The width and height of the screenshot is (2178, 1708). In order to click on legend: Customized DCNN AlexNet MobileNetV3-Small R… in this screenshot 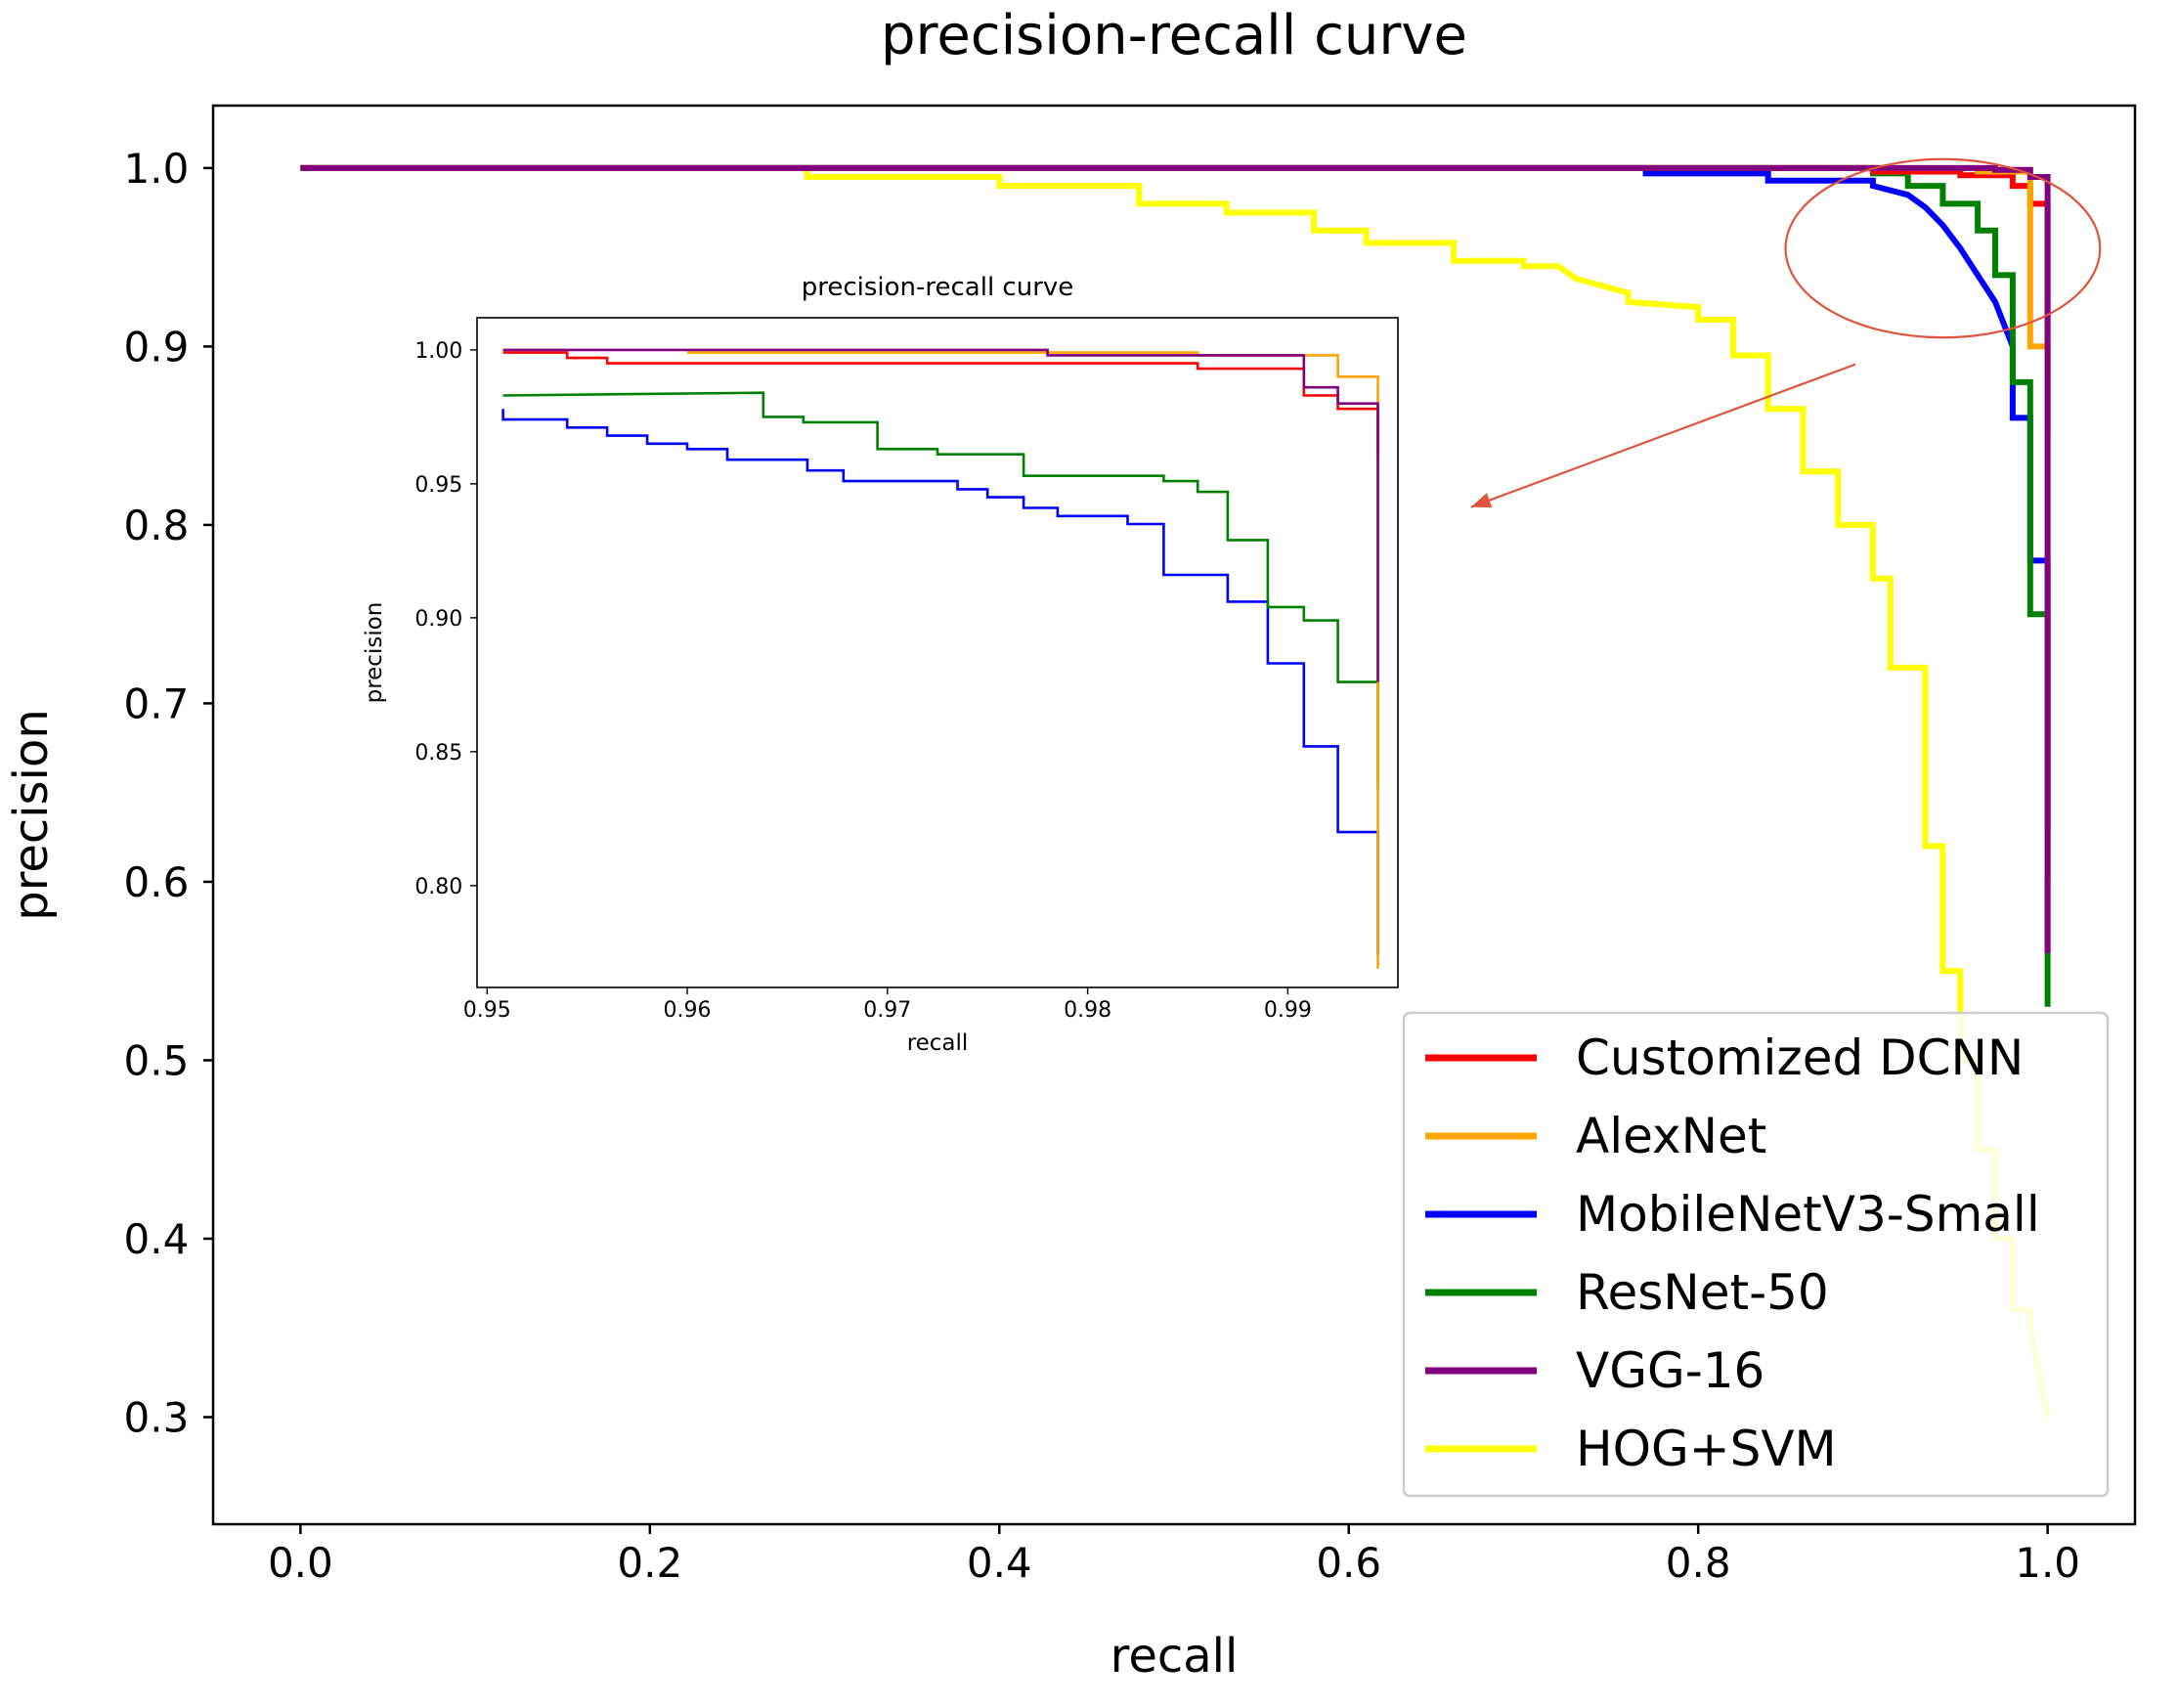, I will do `click(1756, 1254)`.